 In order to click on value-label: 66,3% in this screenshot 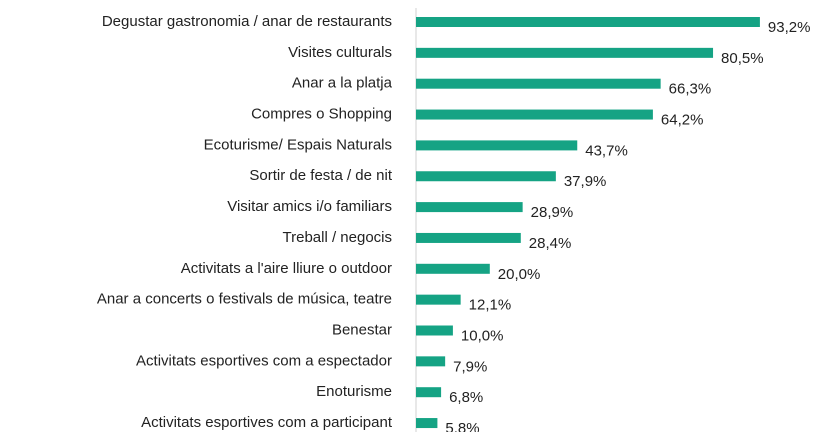, I will do `click(690, 89)`.